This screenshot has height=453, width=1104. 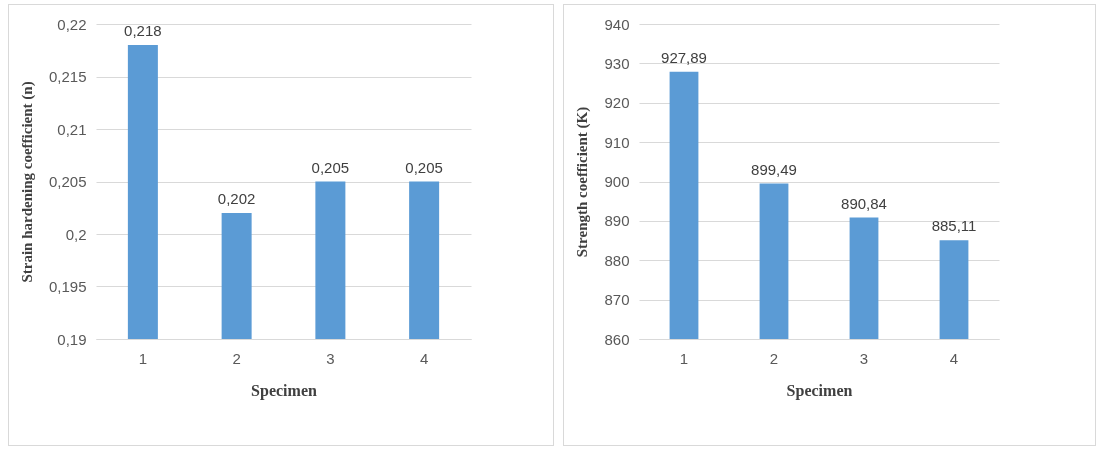 What do you see at coordinates (143, 30) in the screenshot?
I see `data-label: 0,218` at bounding box center [143, 30].